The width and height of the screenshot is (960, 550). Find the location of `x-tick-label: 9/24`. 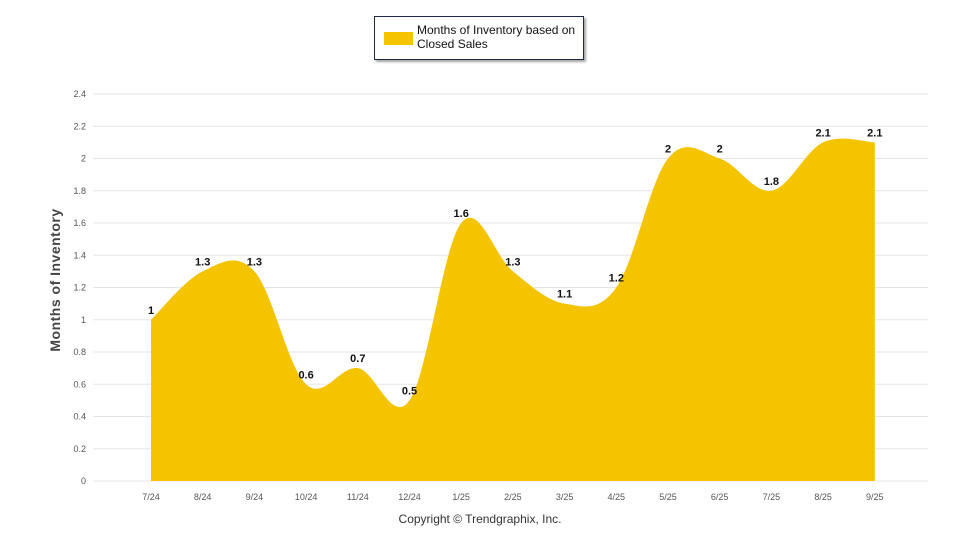

x-tick-label: 9/24 is located at coordinates (255, 497).